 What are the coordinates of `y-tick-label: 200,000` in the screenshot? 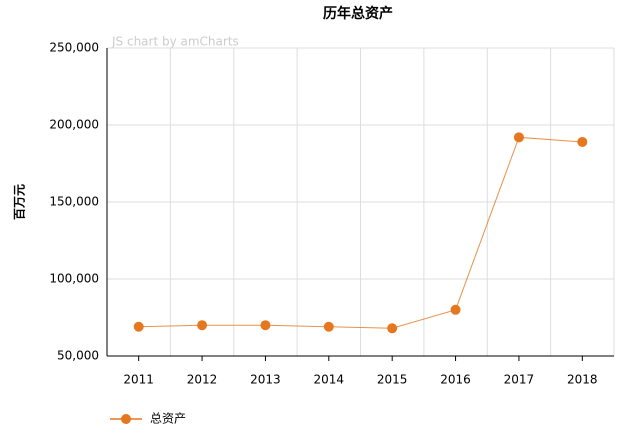 It's located at (74, 125).